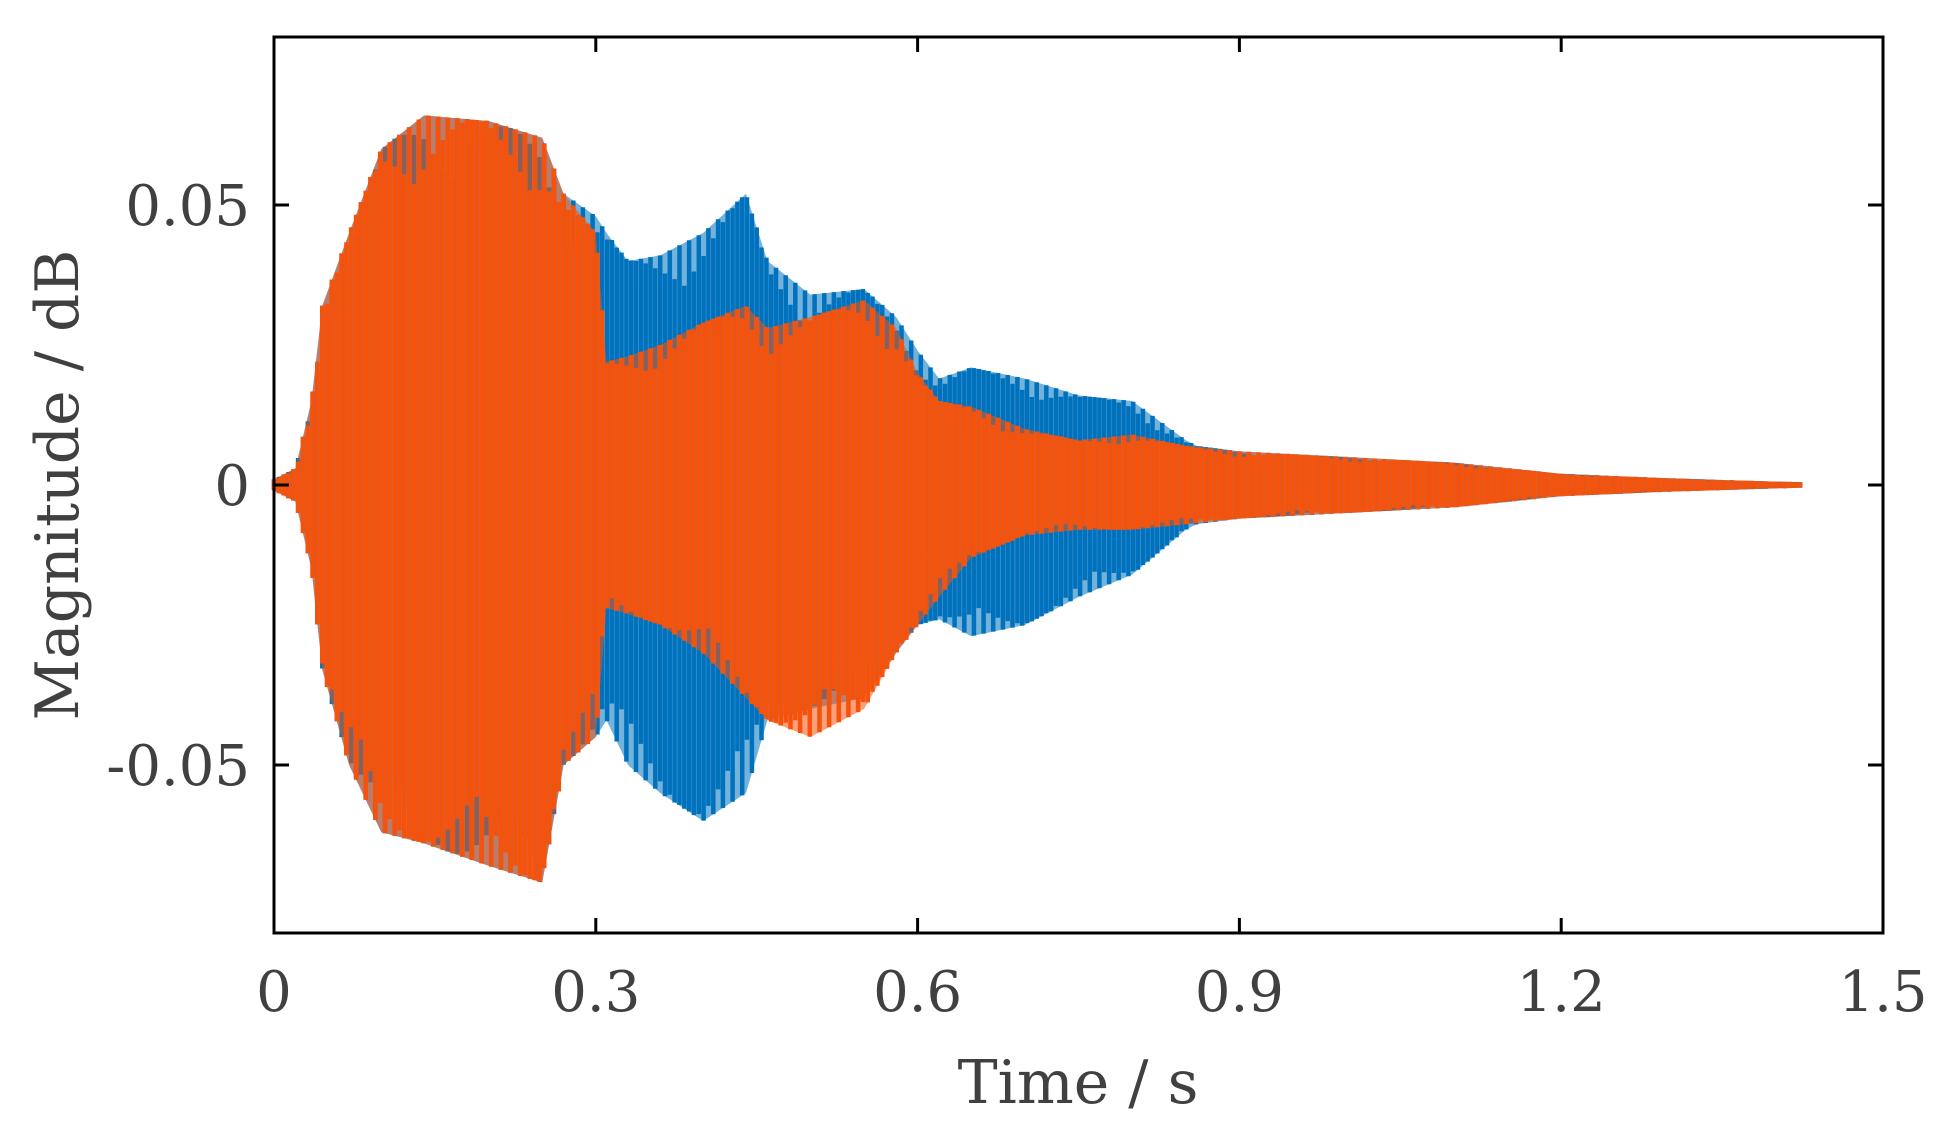  I want to click on x-tick-label: 1.2, so click(1561, 992).